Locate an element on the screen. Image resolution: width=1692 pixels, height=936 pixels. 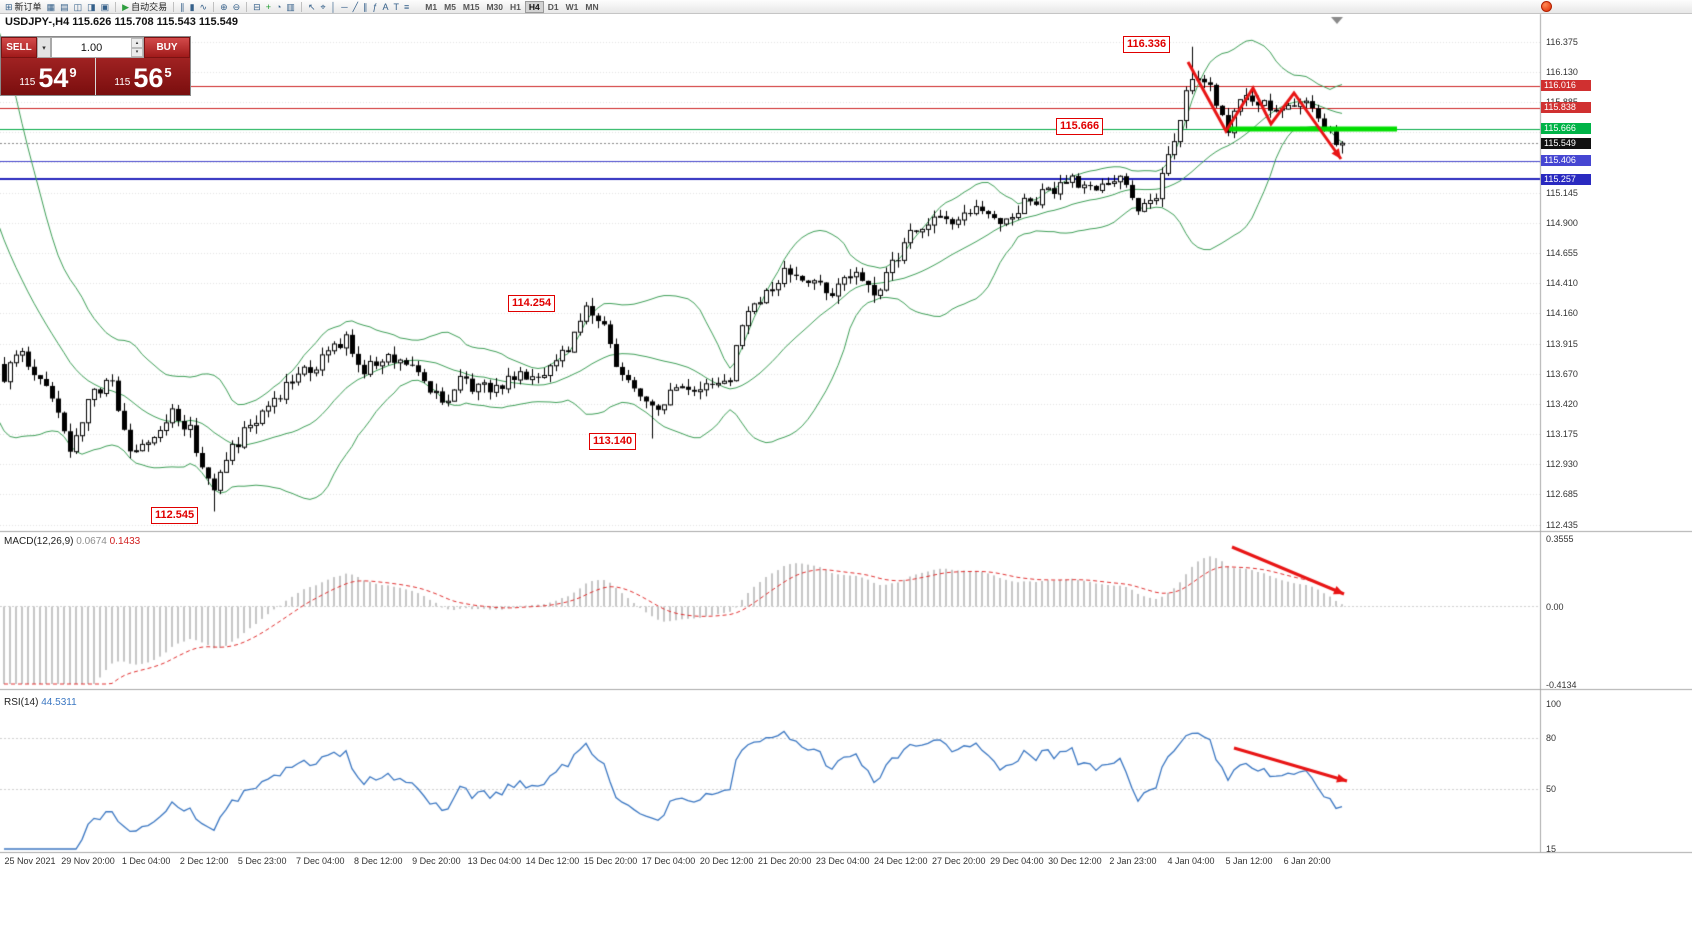
terminal-icon: ▣ is located at coordinates (105, 6).